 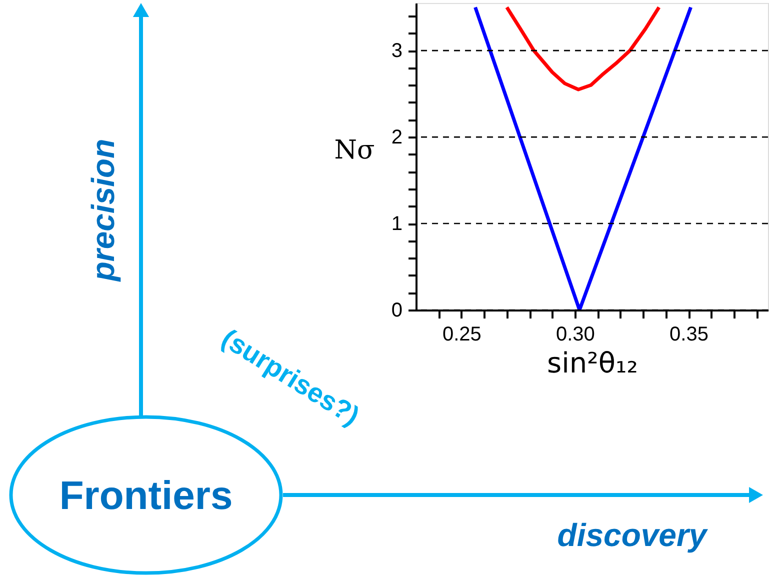 What do you see at coordinates (592, 363) in the screenshot?
I see `x-axis-title: sin²θ₁₂` at bounding box center [592, 363].